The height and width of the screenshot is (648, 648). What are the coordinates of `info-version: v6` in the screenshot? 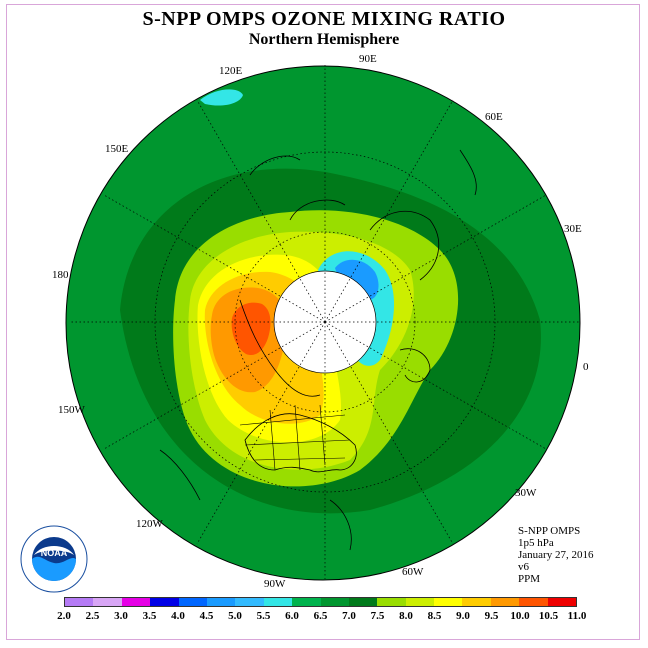 It's located at (523, 567).